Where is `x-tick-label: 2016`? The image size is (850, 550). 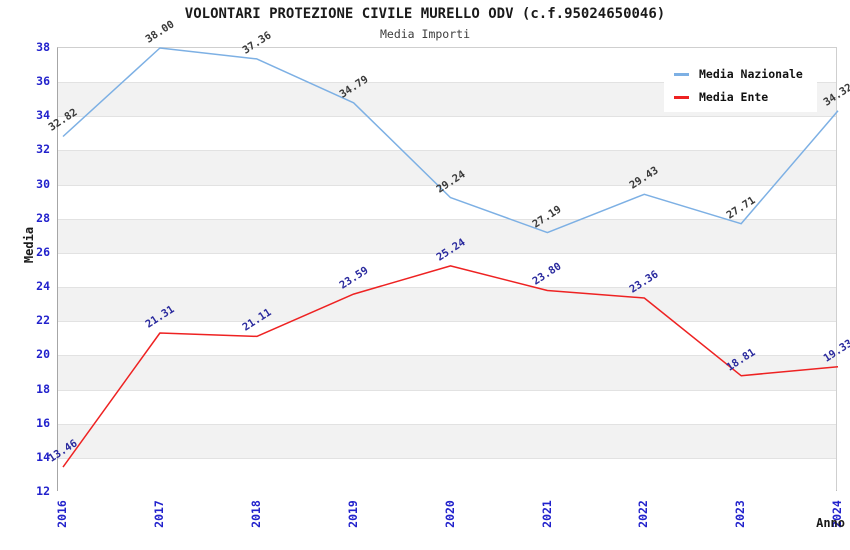
x-tick-label: 2016 is located at coordinates (62, 514).